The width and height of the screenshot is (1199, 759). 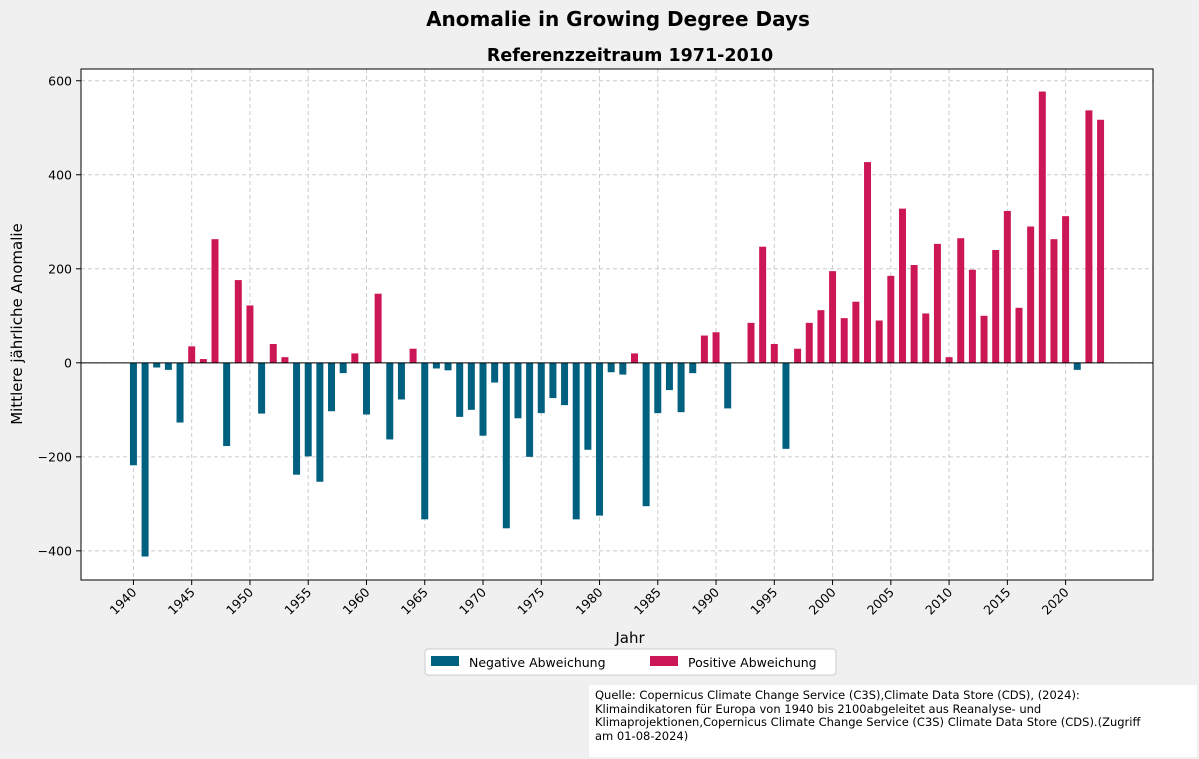 I want to click on bar-1973, so click(x=518, y=390).